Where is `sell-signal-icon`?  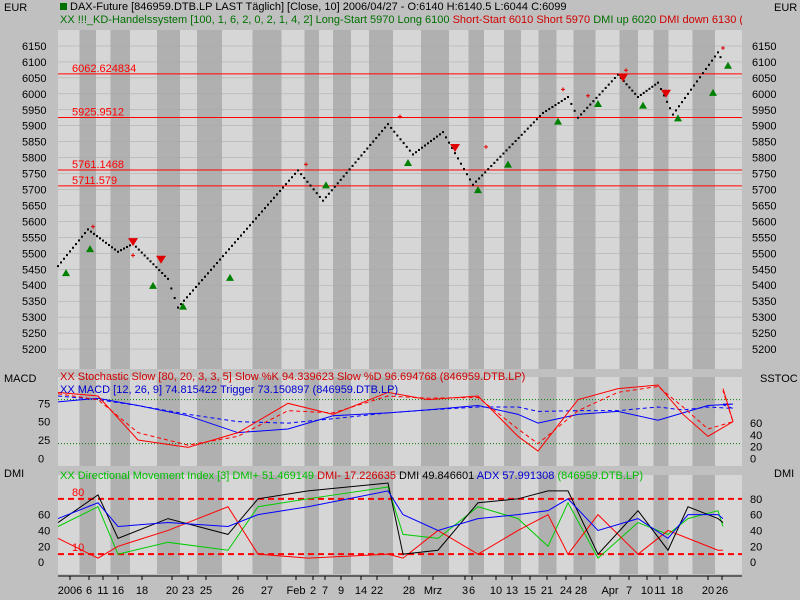 sell-signal-icon is located at coordinates (161, 259).